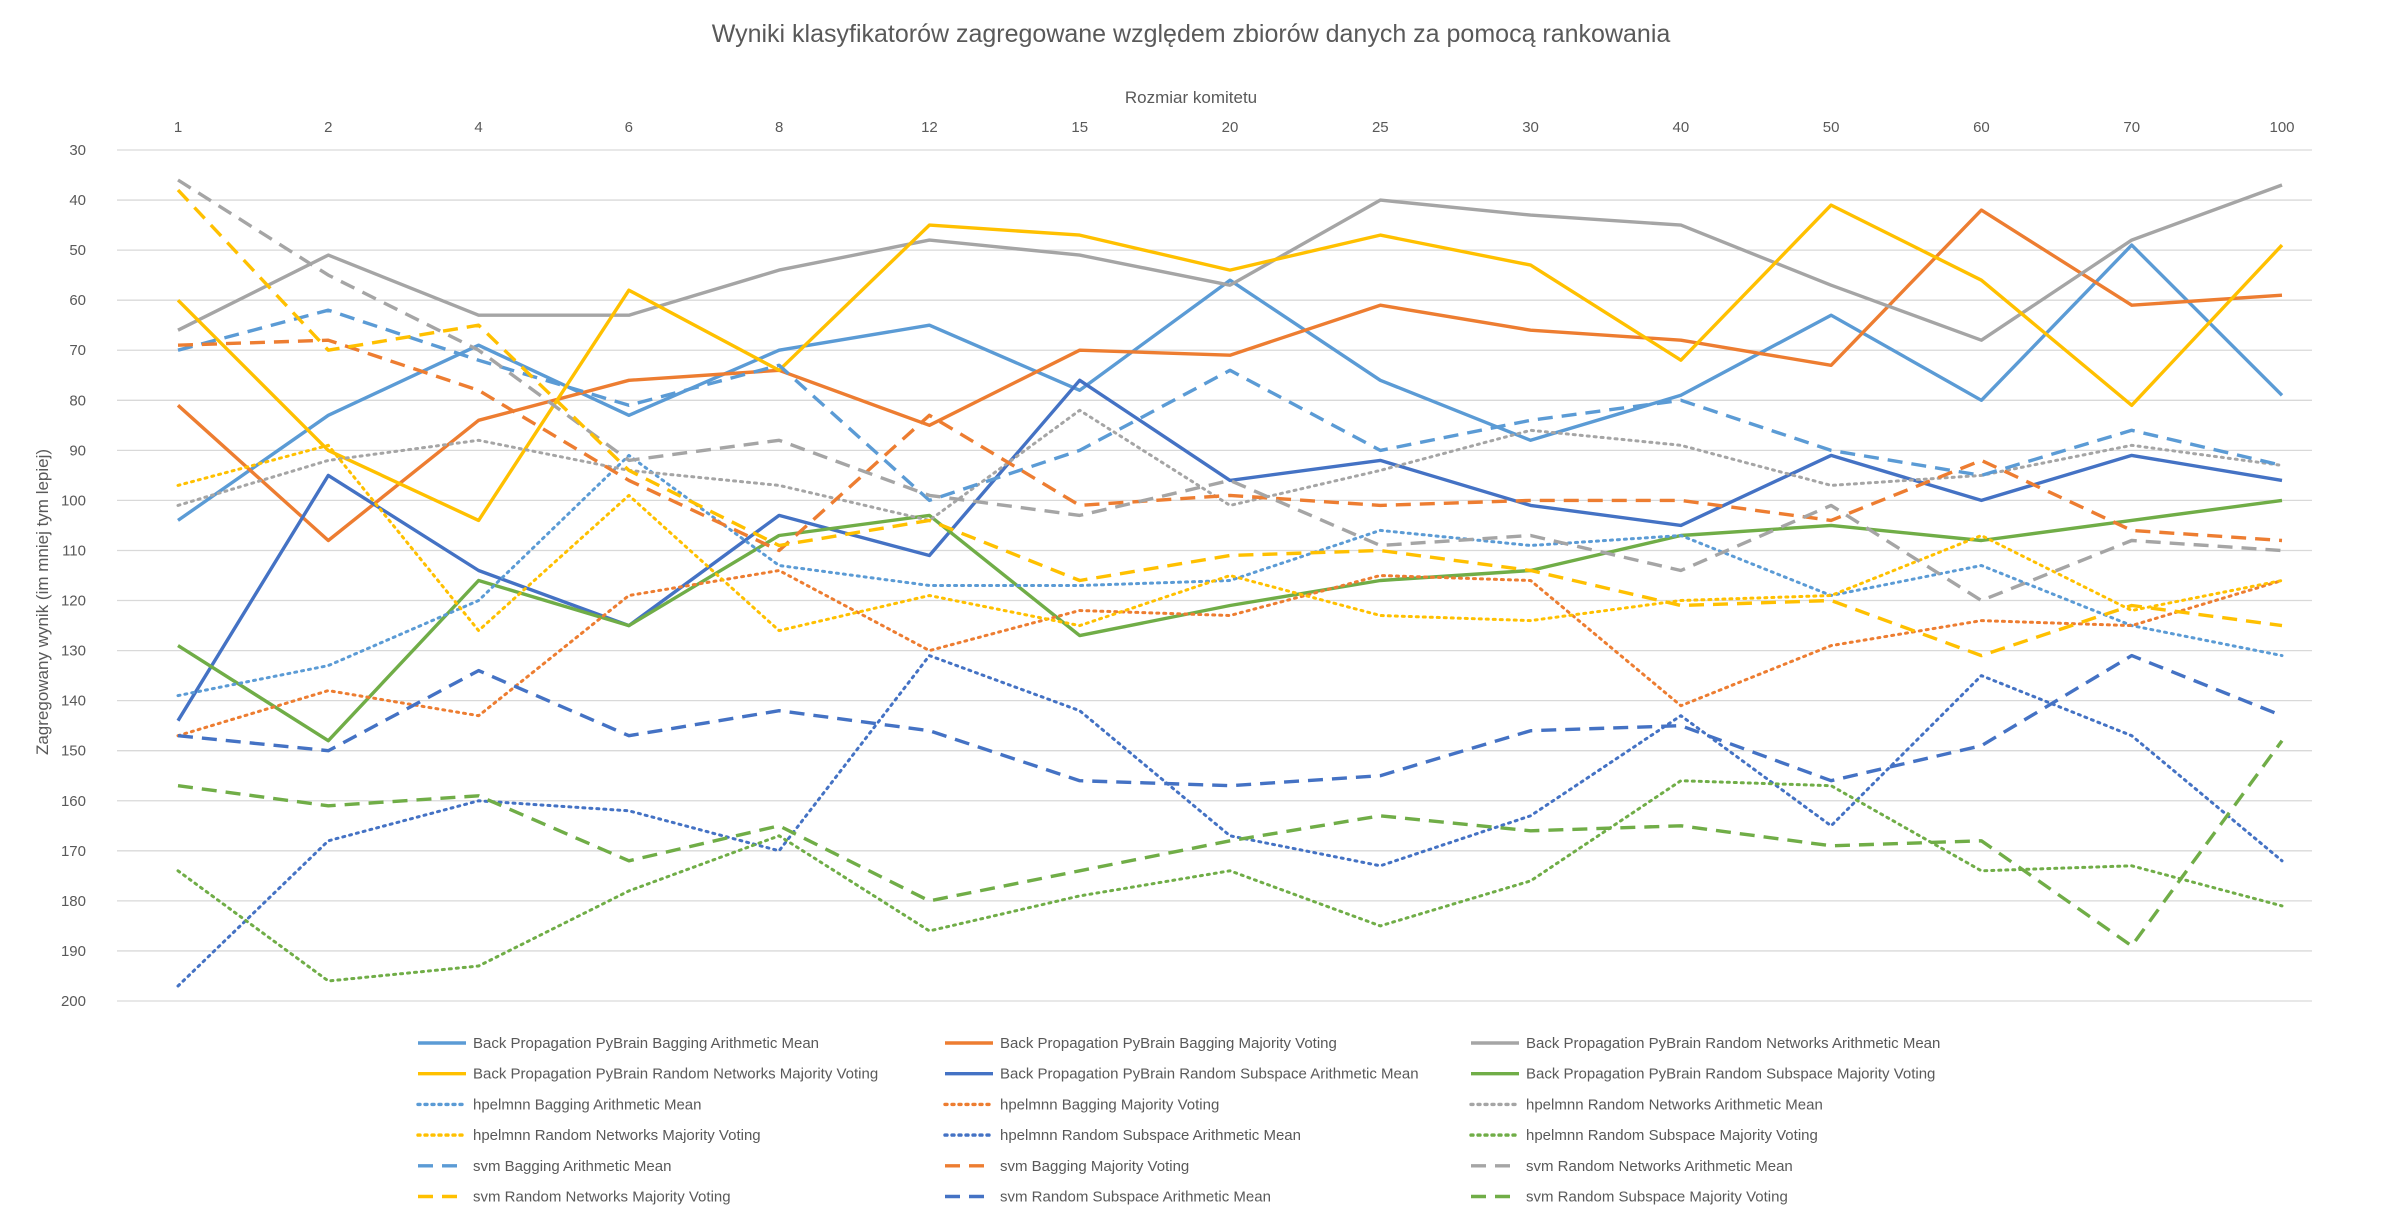 This screenshot has height=1224, width=2382. What do you see at coordinates (73, 851) in the screenshot?
I see `y-tick-label: 170` at bounding box center [73, 851].